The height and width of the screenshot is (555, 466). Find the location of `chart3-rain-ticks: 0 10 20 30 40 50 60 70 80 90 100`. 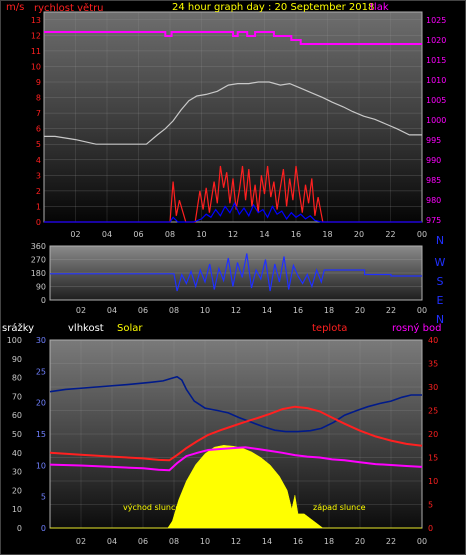

chart3-rain-ticks: 0 10 20 30 40 50 60 70 80 90 100 is located at coordinates (14, 434).